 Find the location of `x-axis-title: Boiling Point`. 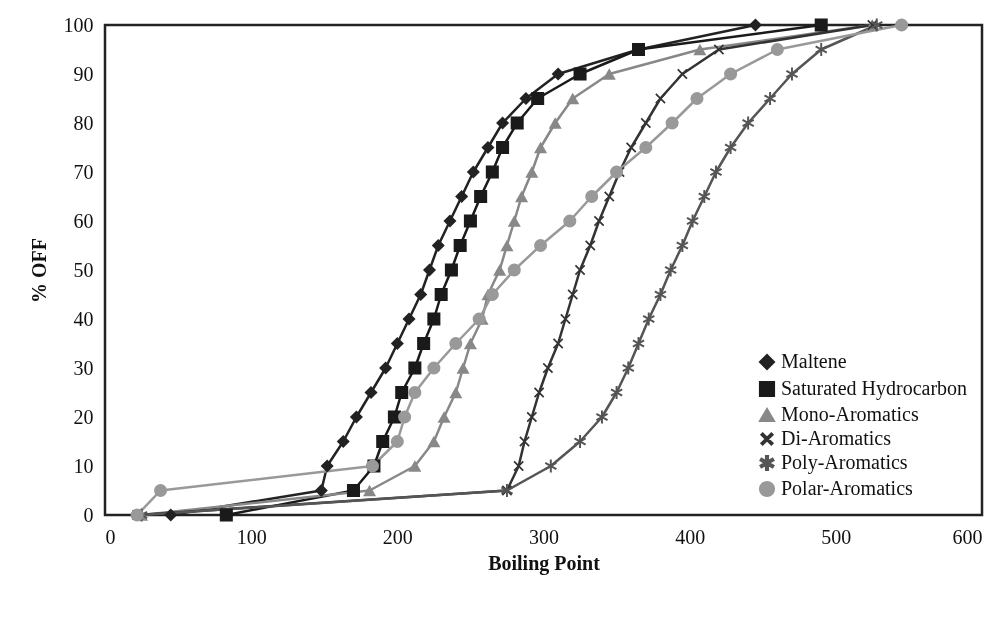

x-axis-title: Boiling Point is located at coordinates (544, 563).